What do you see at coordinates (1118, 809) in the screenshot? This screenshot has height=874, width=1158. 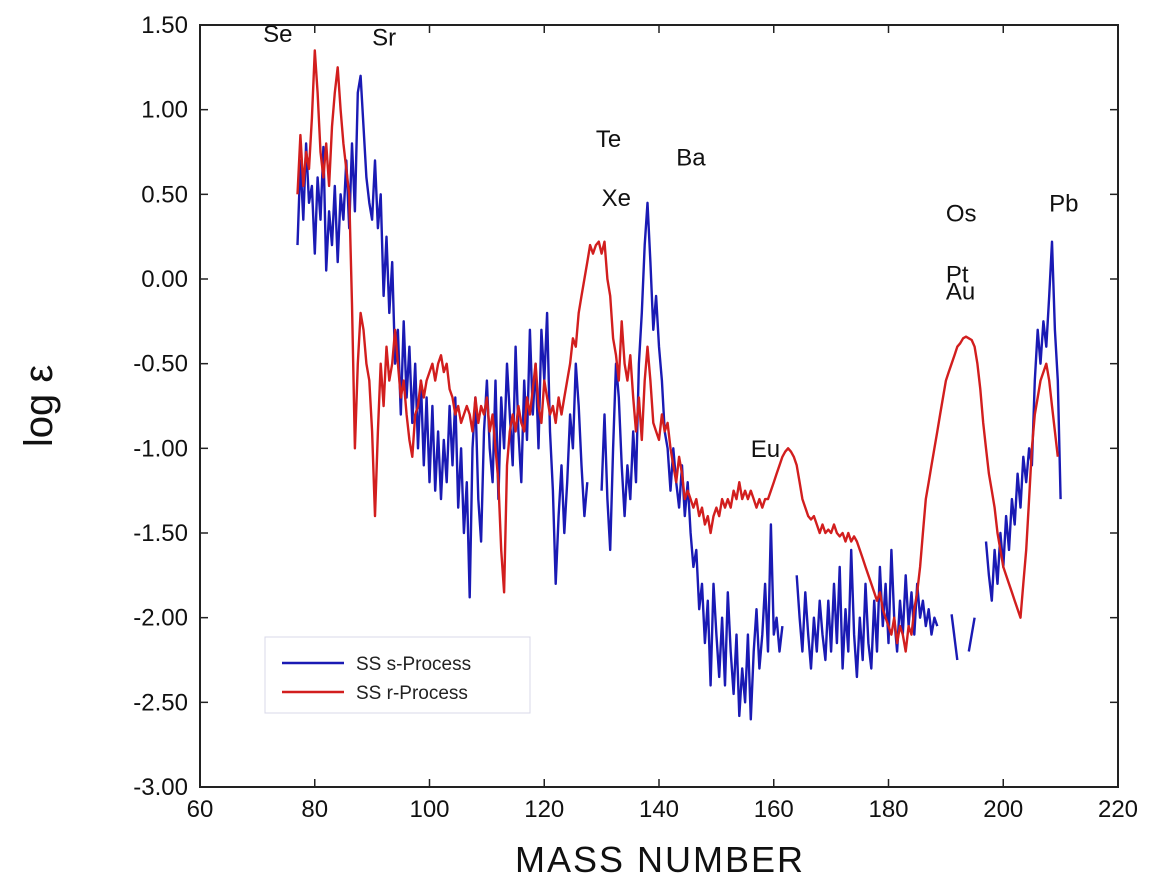 I see `x-tick-label: 220` at bounding box center [1118, 809].